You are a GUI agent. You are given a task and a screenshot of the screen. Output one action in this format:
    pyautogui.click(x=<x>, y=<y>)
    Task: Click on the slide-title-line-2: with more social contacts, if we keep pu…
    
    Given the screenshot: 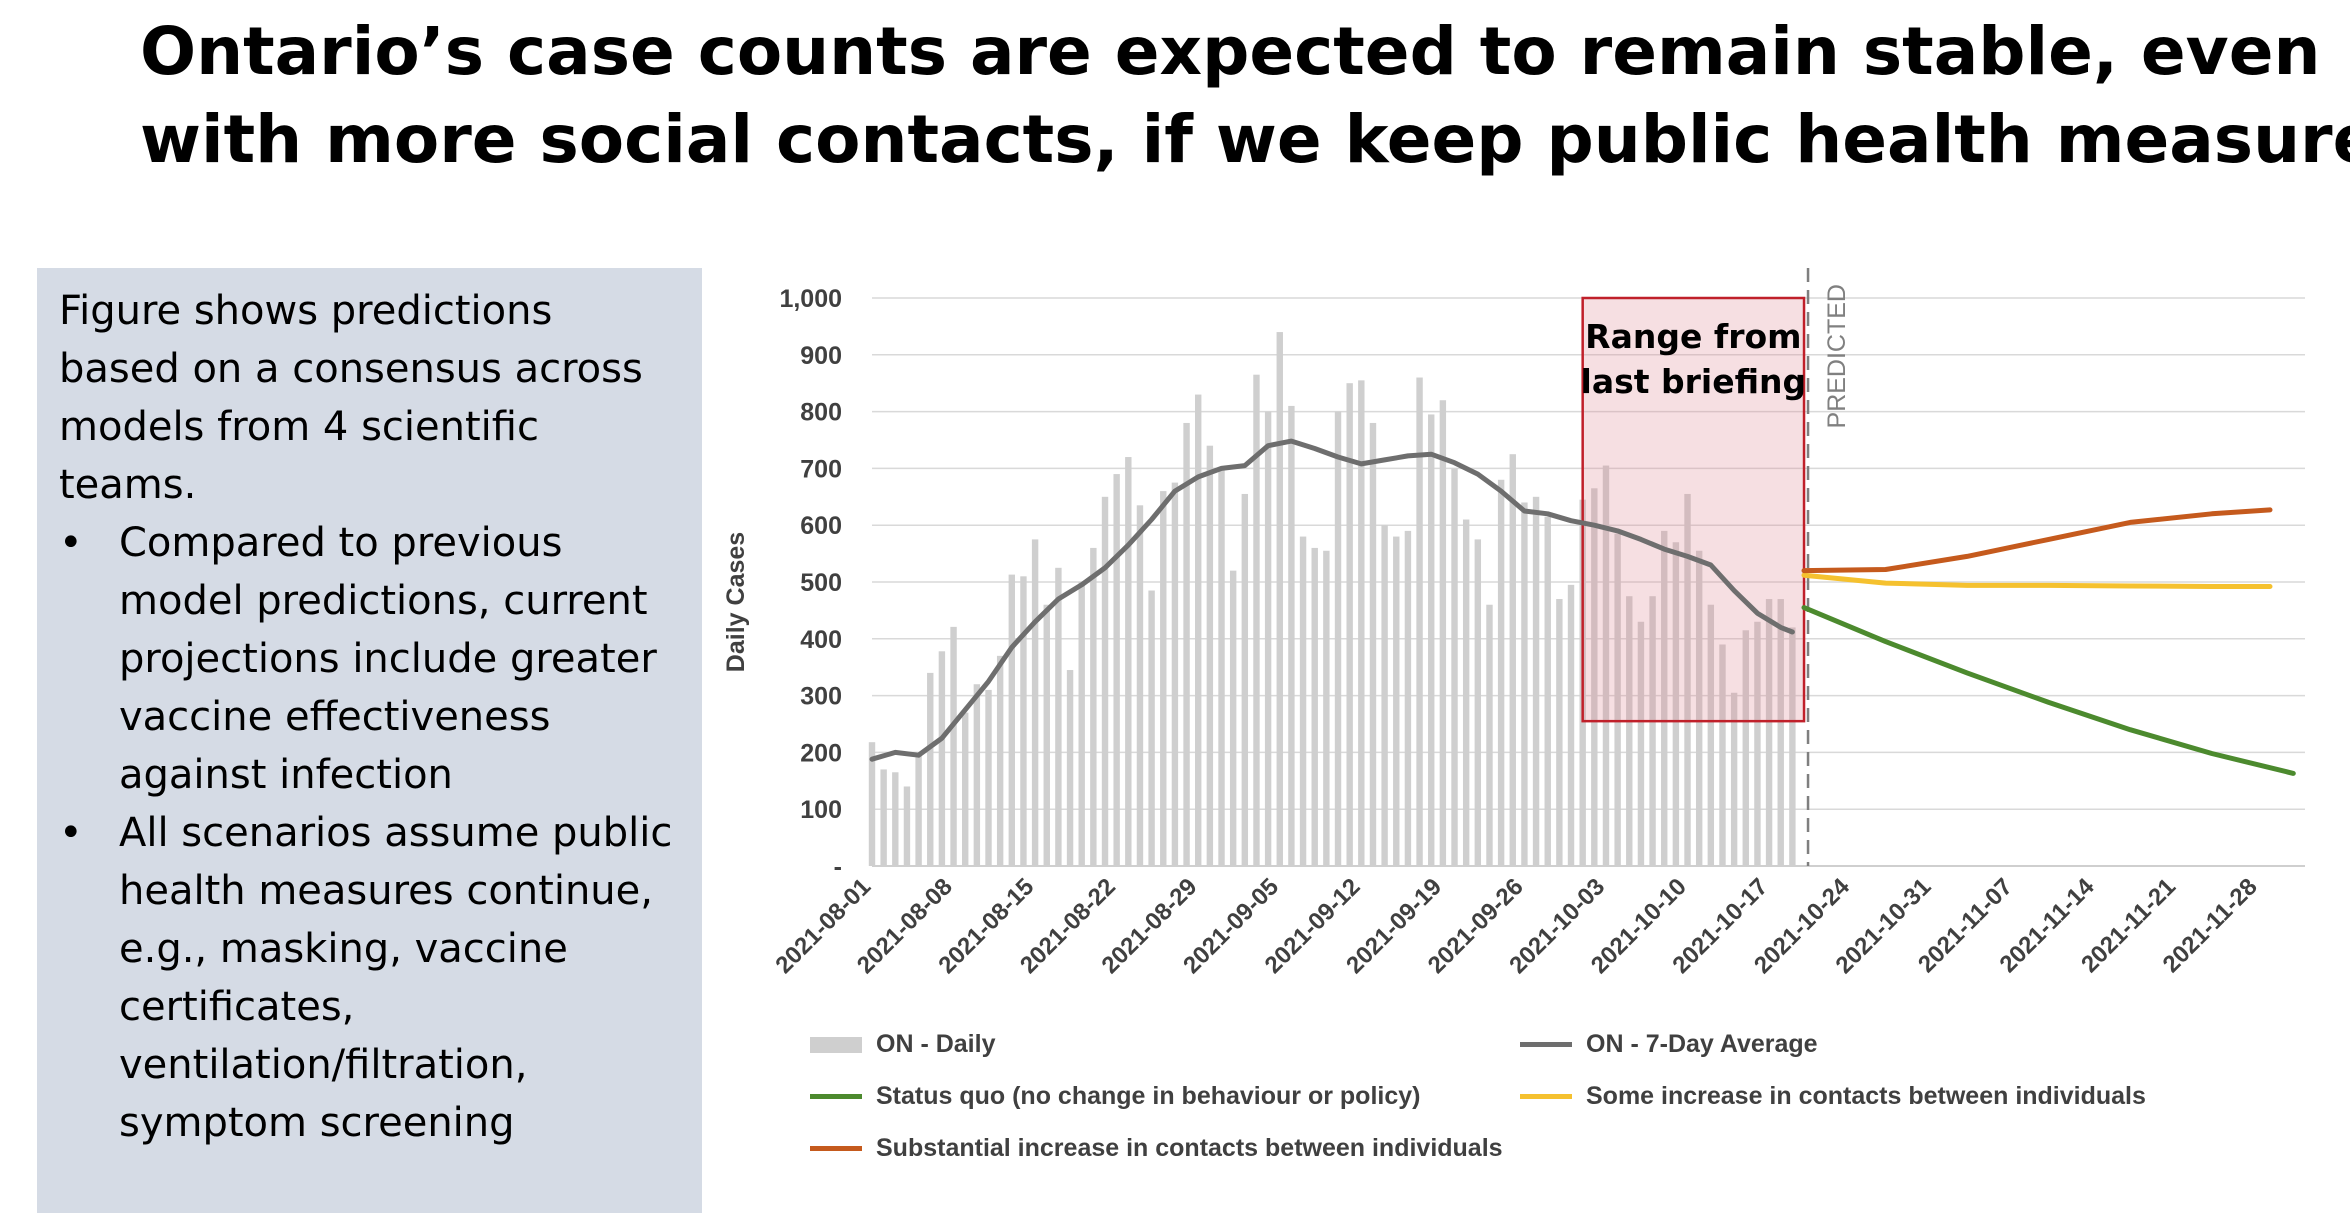 What is the action you would take?
    pyautogui.click(x=1245, y=139)
    